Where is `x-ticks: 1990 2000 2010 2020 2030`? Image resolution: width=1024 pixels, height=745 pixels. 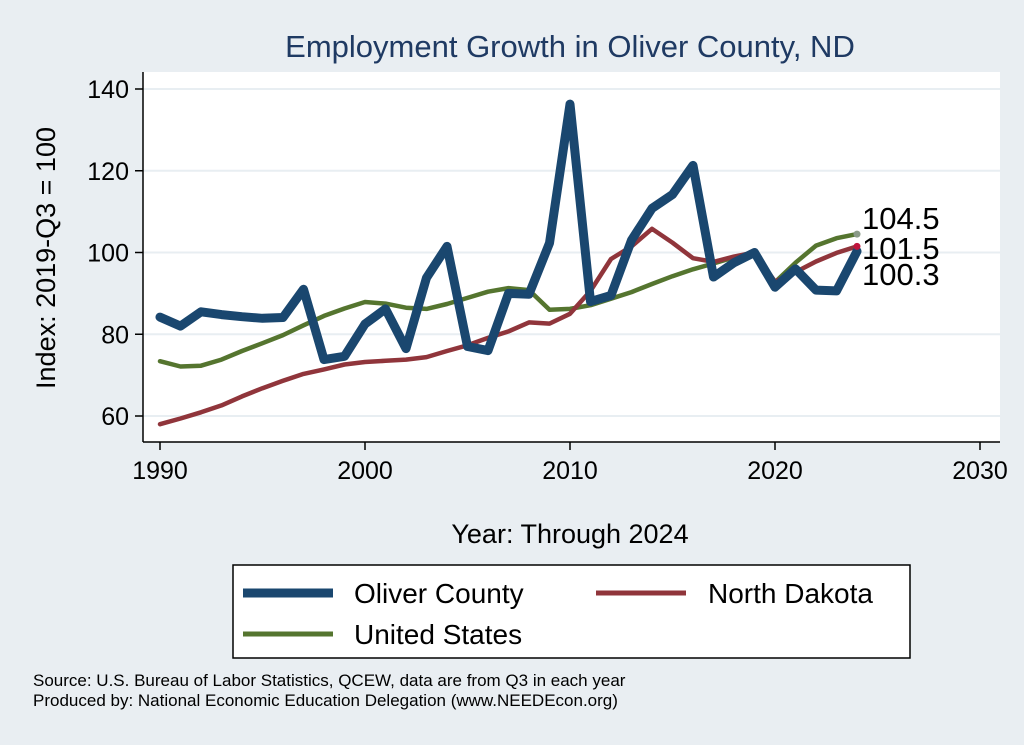 x-ticks: 1990 2000 2010 2020 2030 is located at coordinates (570, 463).